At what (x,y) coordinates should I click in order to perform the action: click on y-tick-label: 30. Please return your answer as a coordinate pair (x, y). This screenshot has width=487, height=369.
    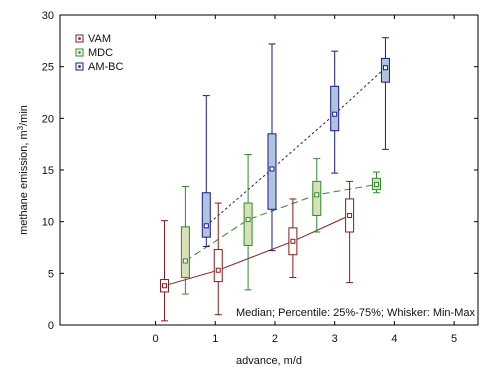
    Looking at the image, I should click on (48, 16).